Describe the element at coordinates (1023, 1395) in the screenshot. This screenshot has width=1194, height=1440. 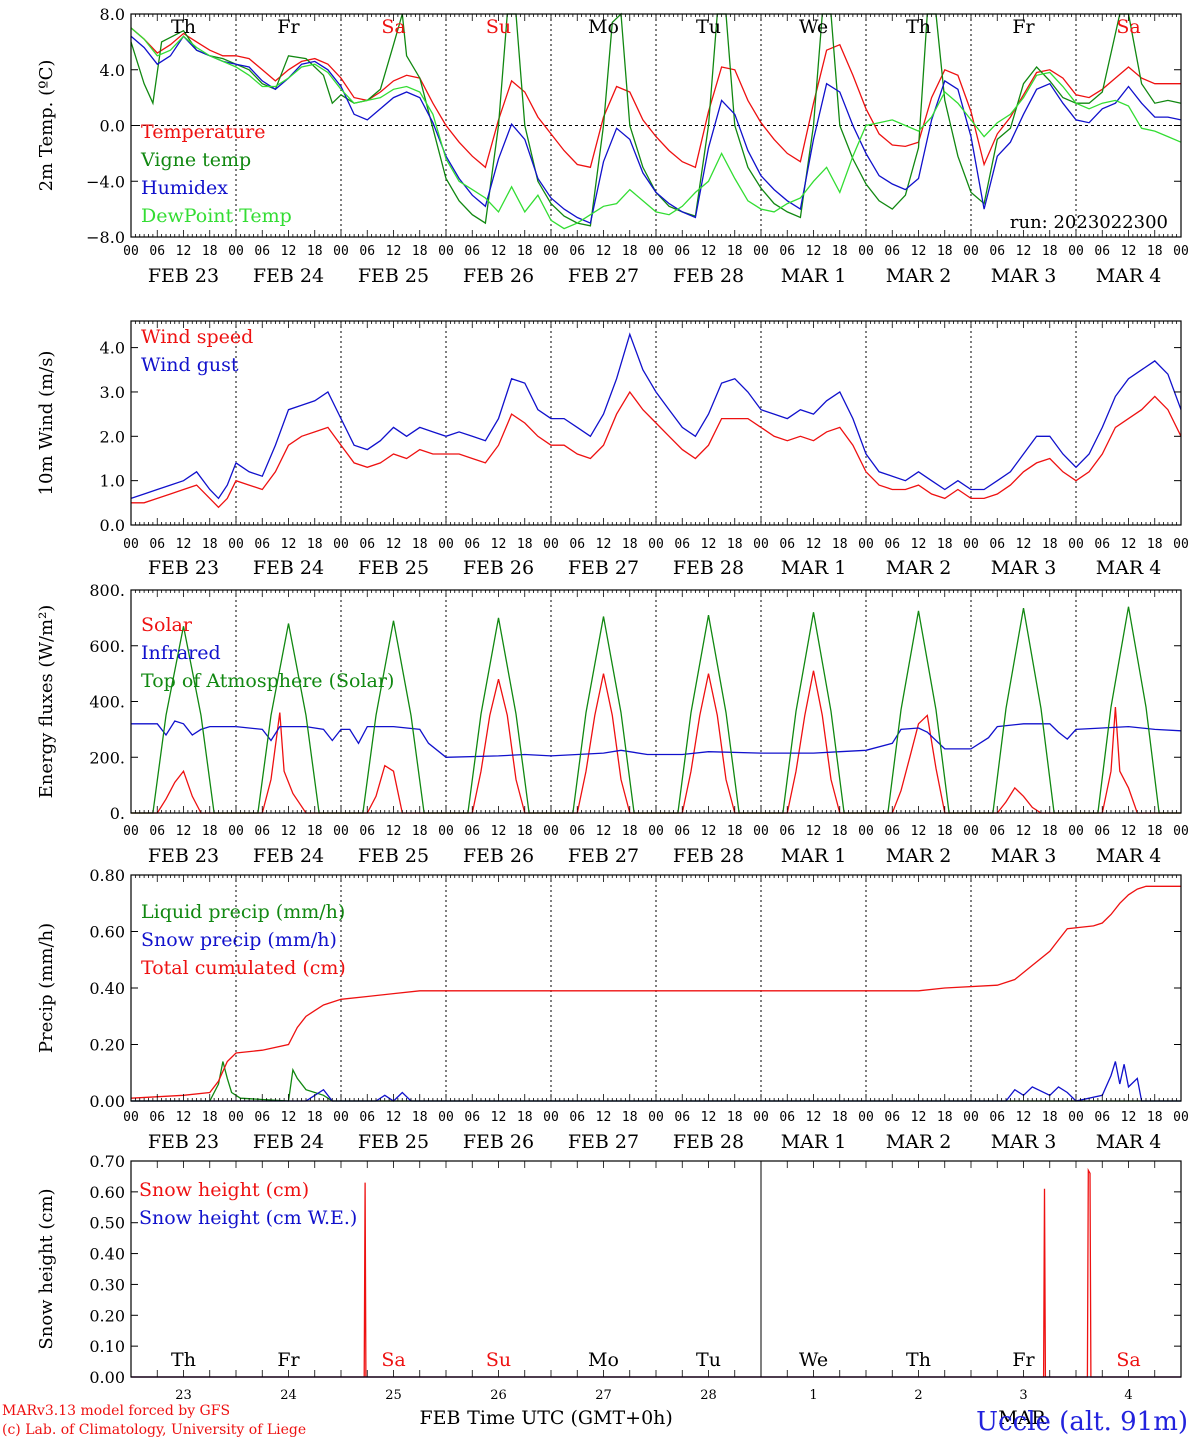
I see `day-number: 3` at that location.